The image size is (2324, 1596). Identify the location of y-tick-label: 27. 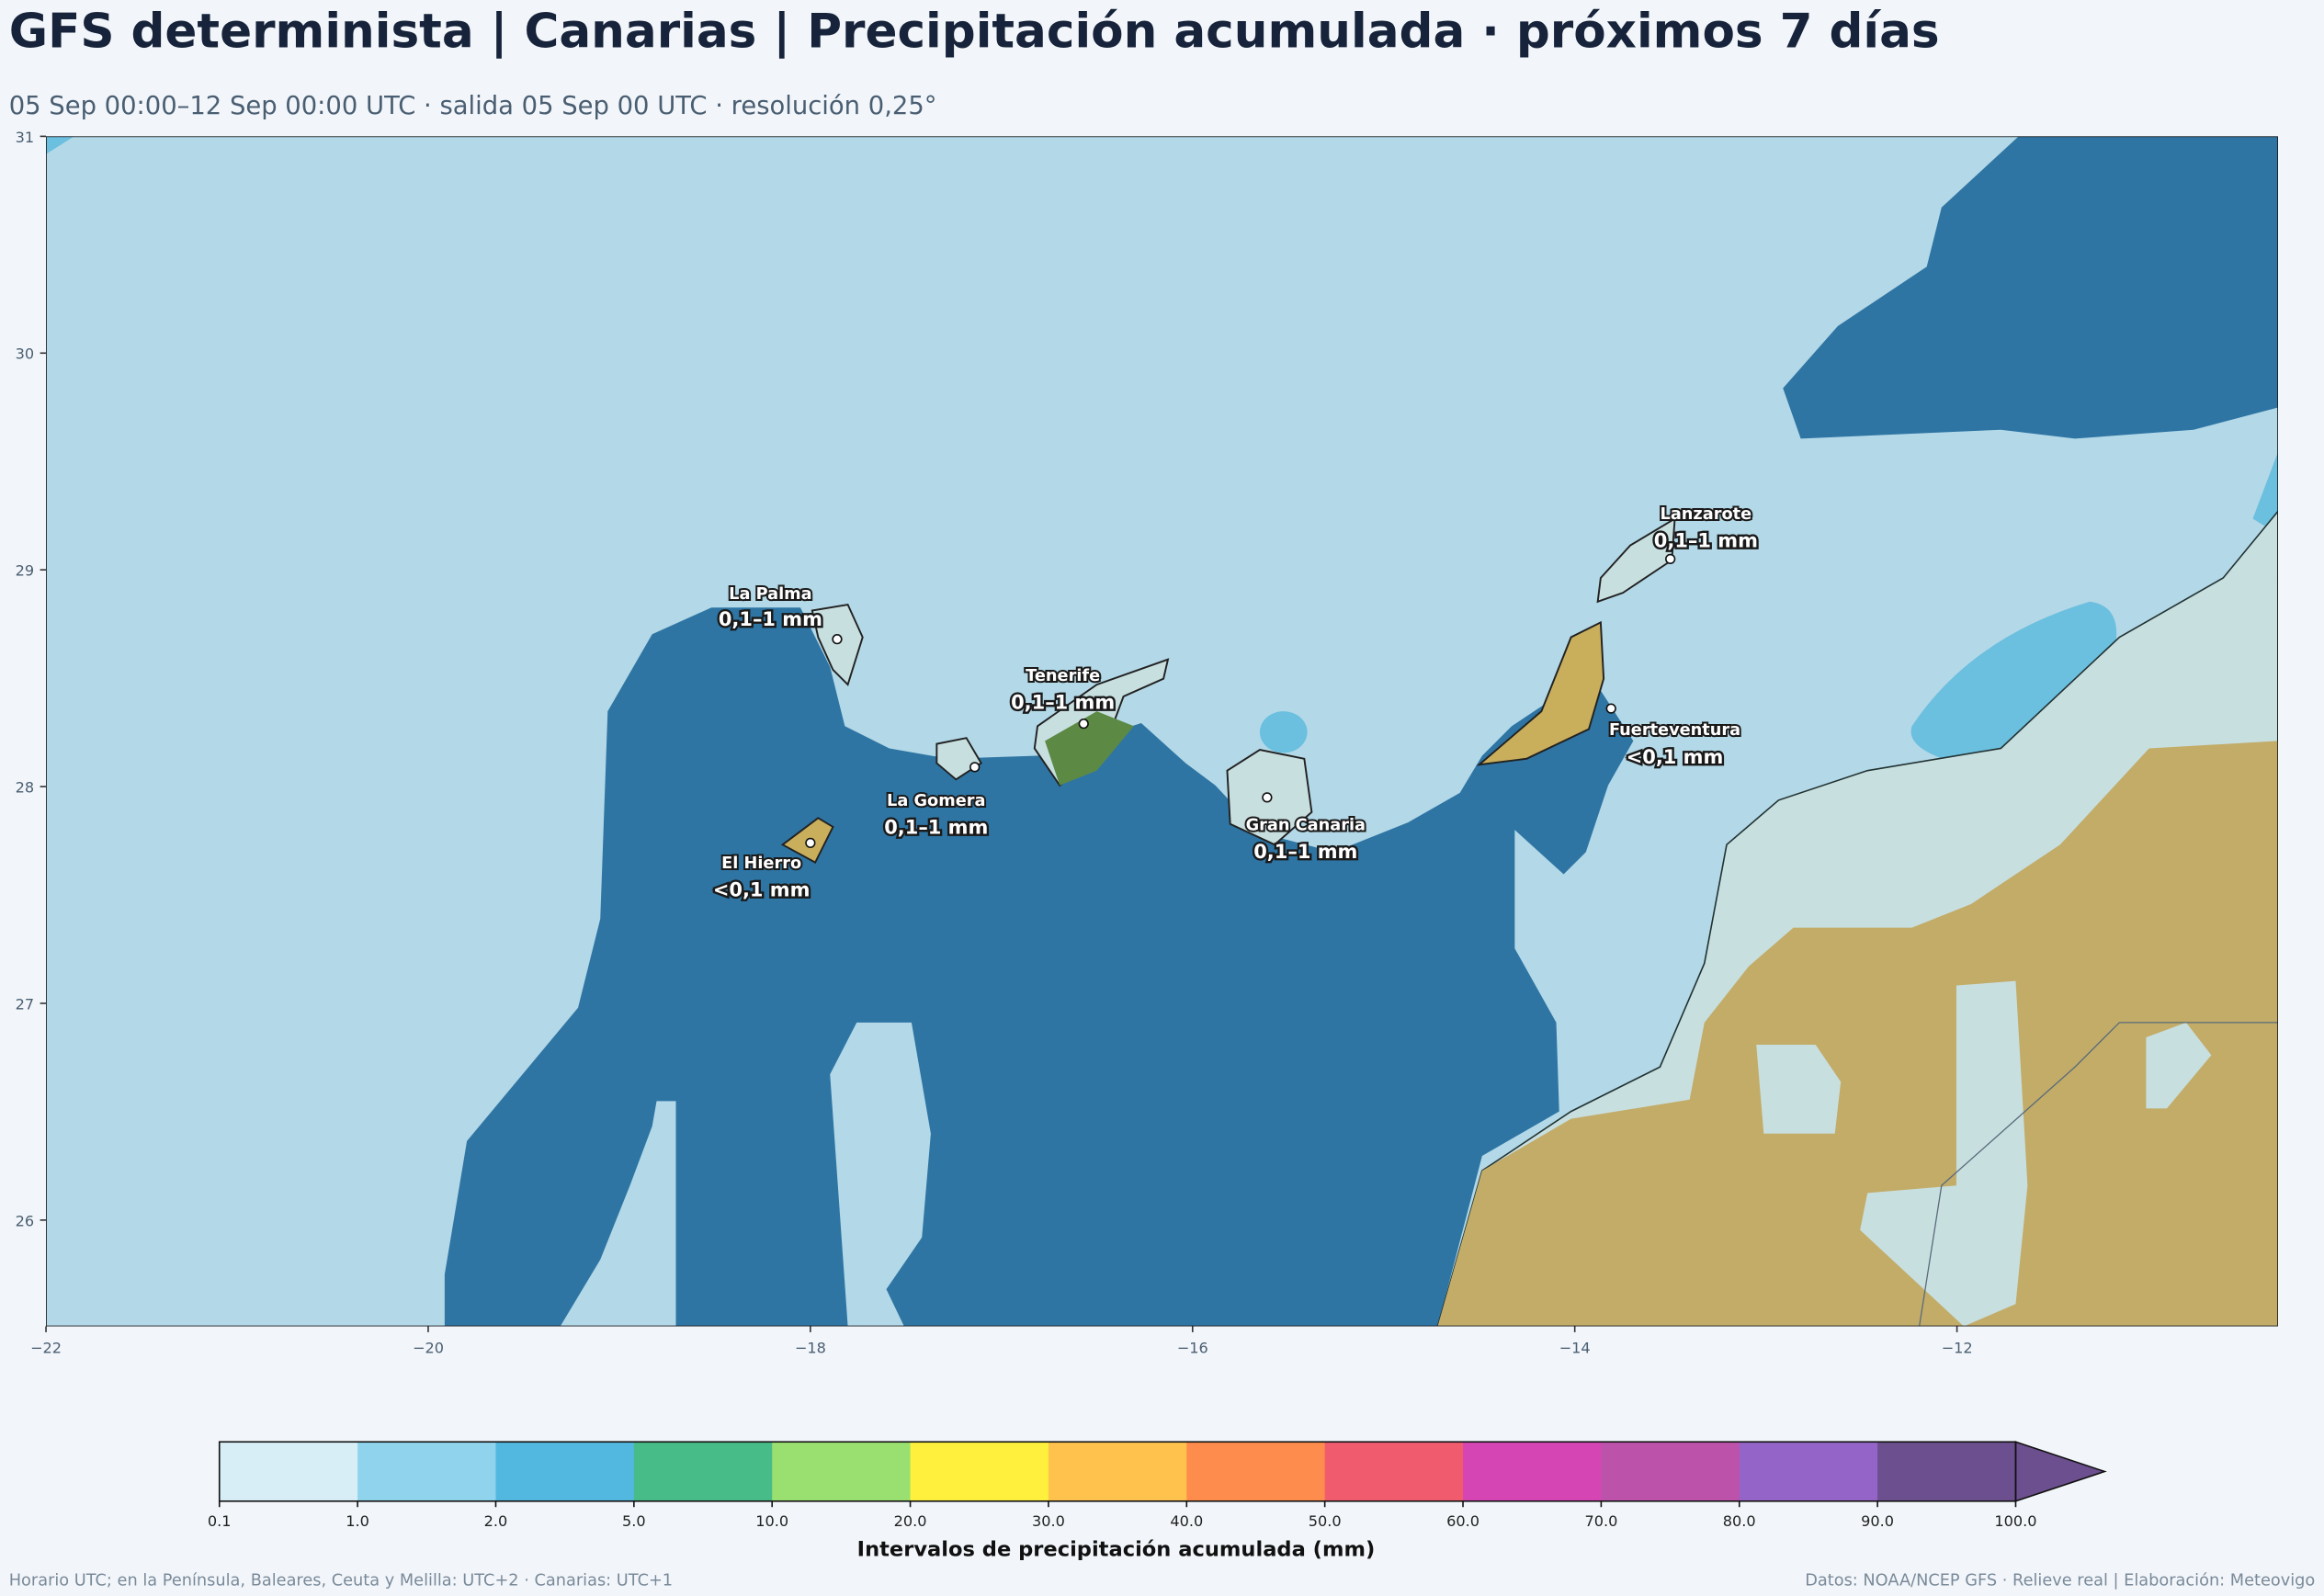
(25, 1004).